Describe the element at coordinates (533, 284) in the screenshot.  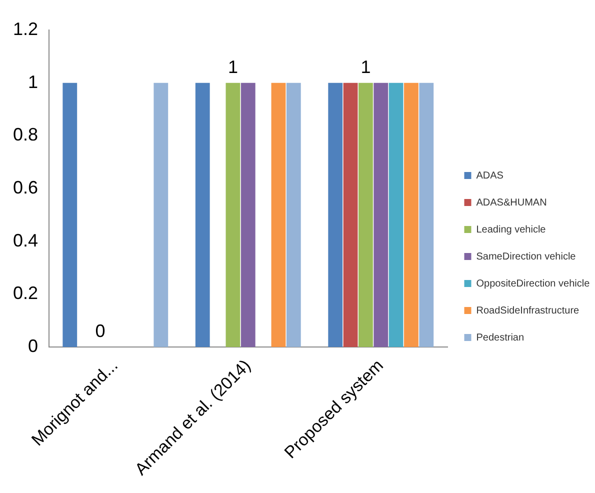
I see `legend-label: OppositeDirection vehicle` at that location.